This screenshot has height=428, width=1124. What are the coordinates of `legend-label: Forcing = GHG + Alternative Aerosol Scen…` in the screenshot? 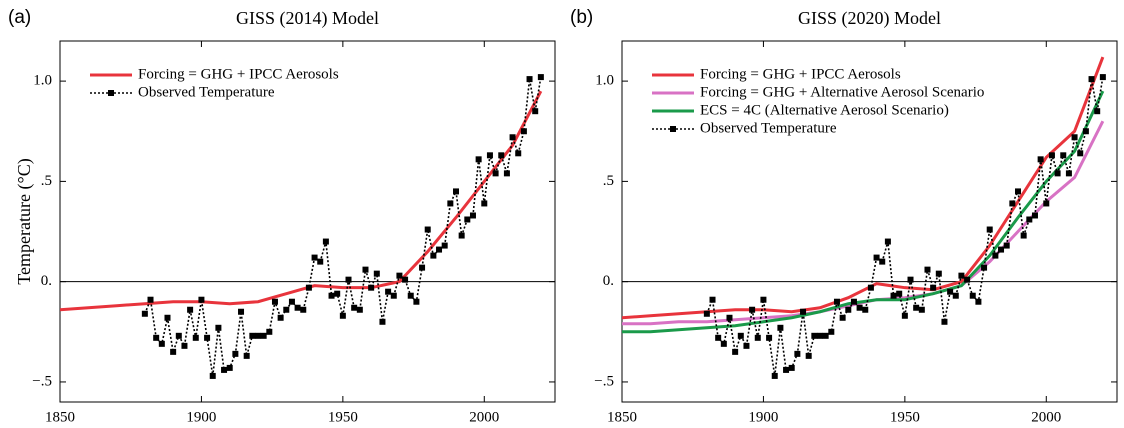 It's located at (842, 92).